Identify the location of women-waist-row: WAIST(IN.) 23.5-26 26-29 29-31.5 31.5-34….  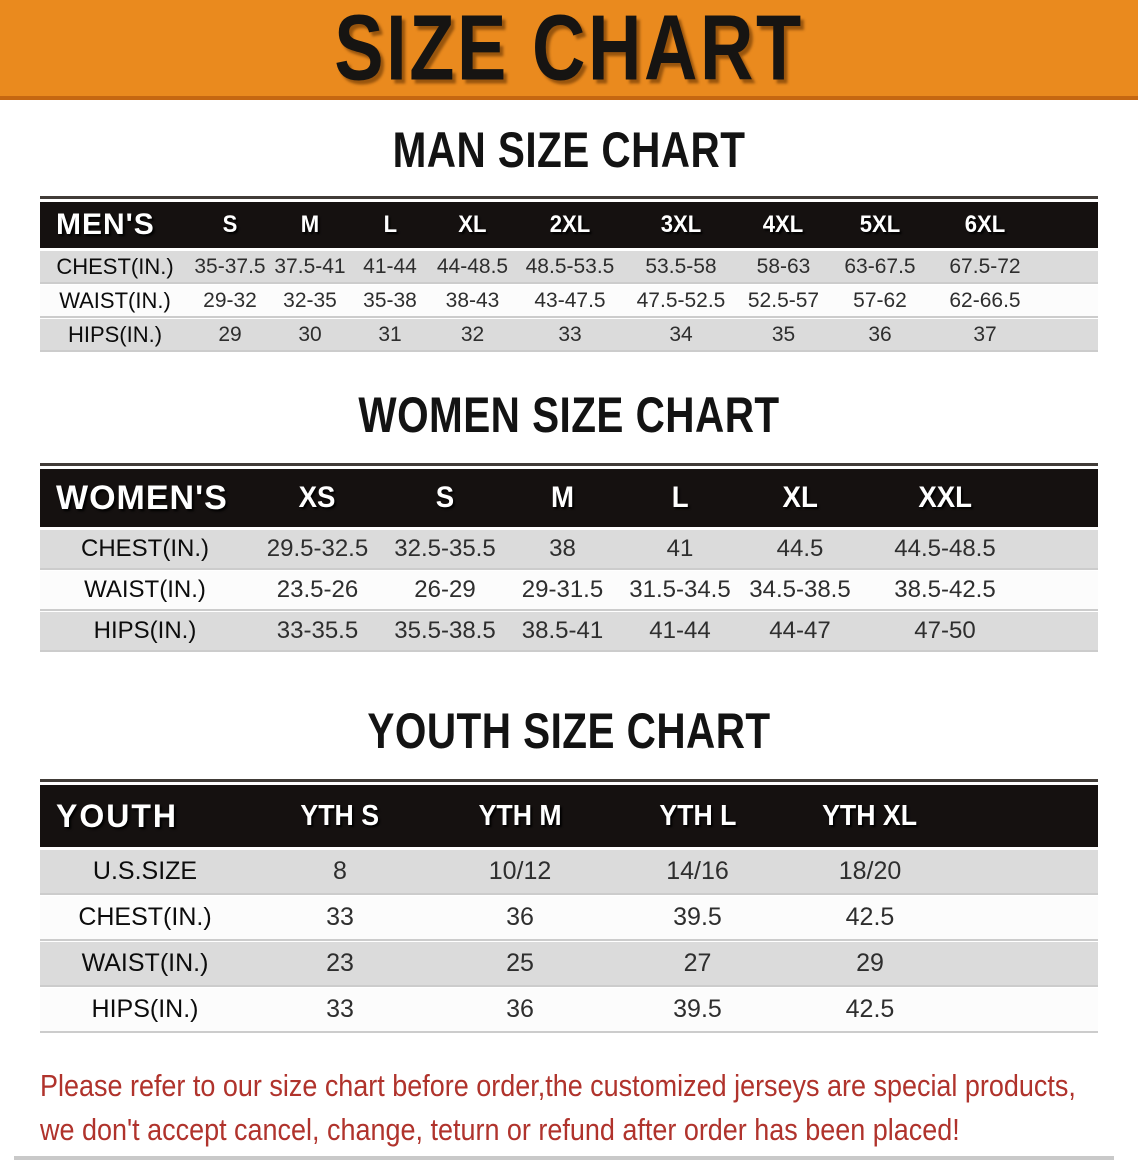
(569, 590).